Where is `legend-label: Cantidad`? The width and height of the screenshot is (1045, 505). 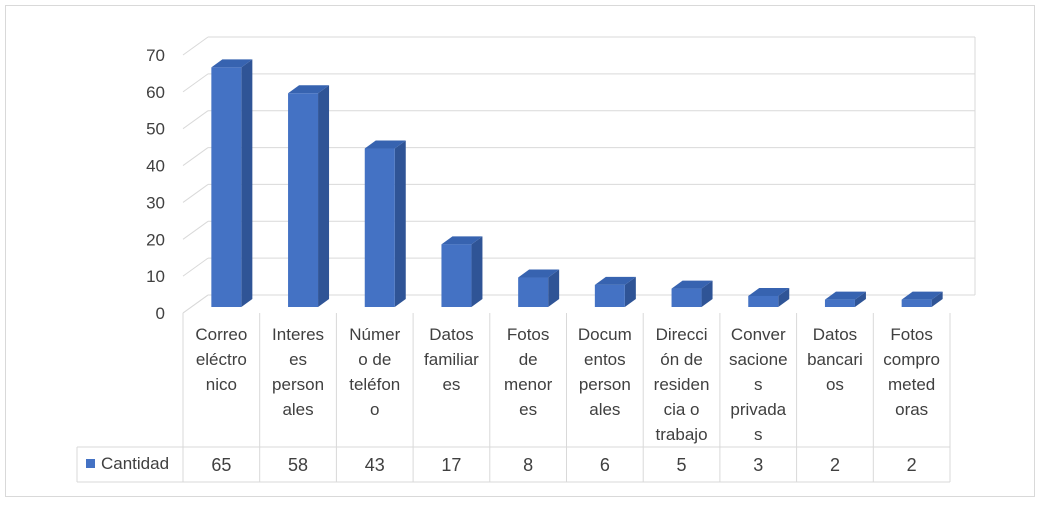 legend-label: Cantidad is located at coordinates (135, 463).